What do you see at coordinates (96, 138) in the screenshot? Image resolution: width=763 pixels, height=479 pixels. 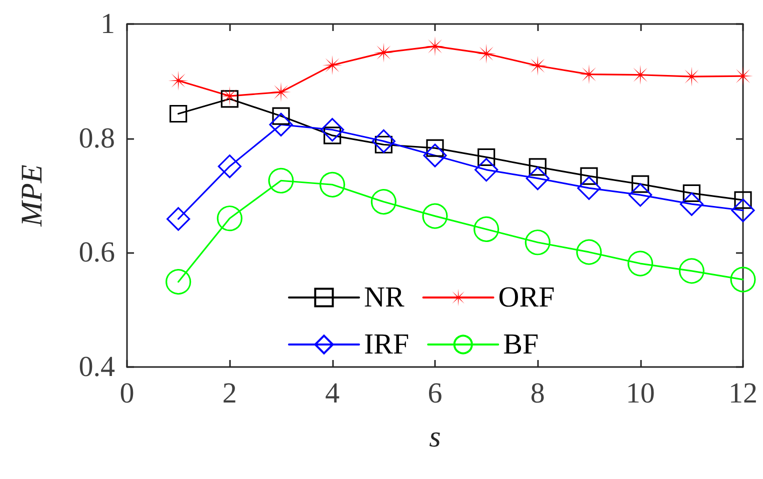 I see `y-tick-label: 0.8` at bounding box center [96, 138].